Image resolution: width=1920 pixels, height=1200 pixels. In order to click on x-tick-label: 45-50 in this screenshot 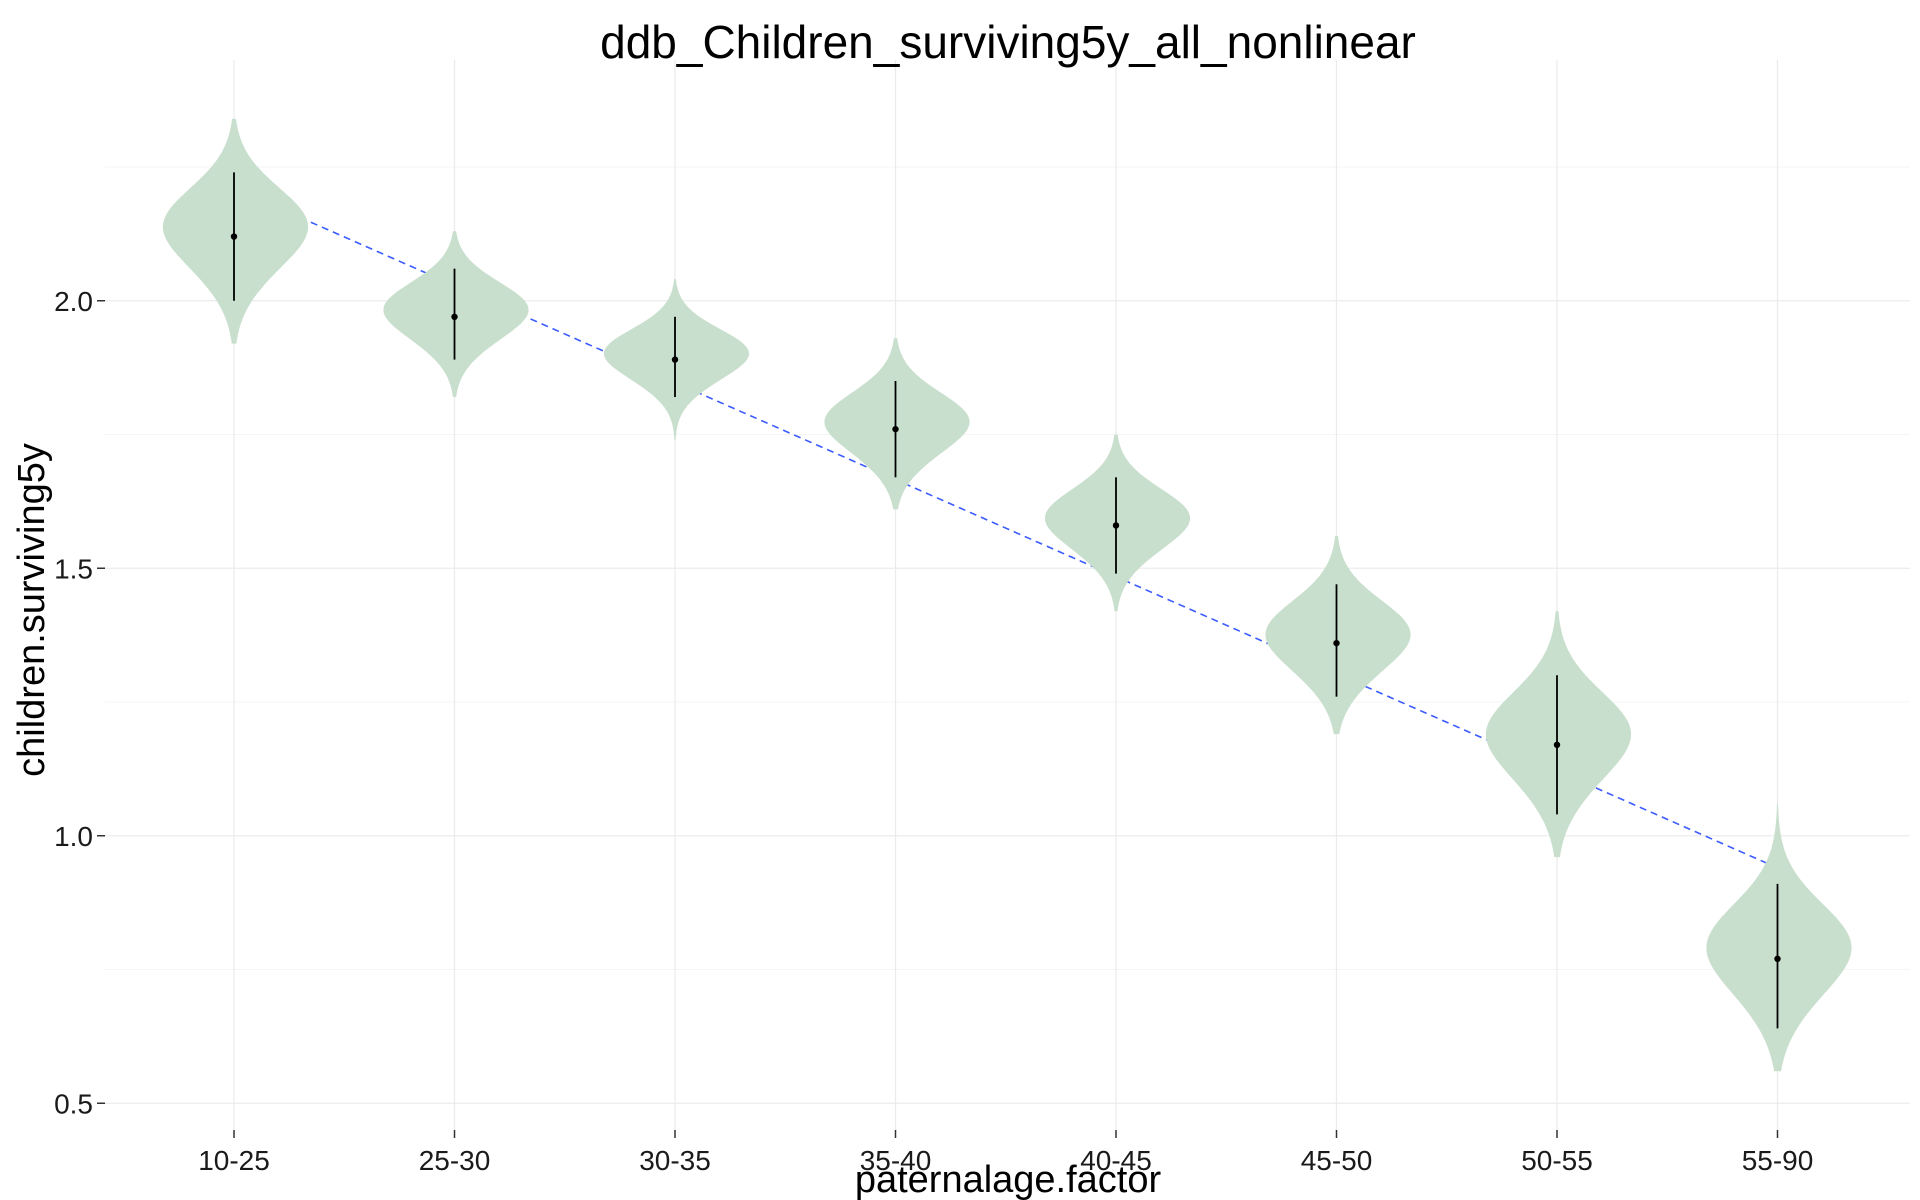, I will do `click(1337, 1160)`.